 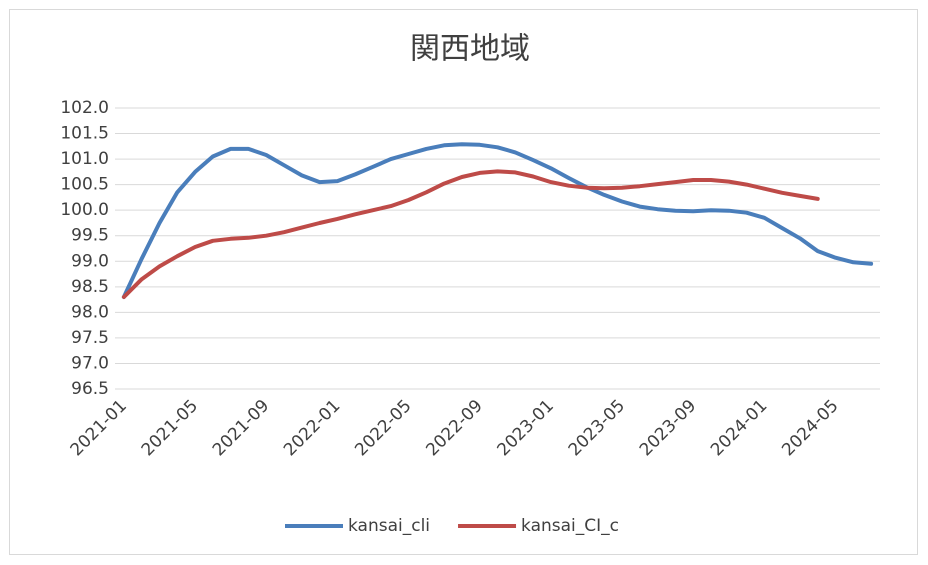 I want to click on y-tick-label: 97.5, so click(x=90, y=338).